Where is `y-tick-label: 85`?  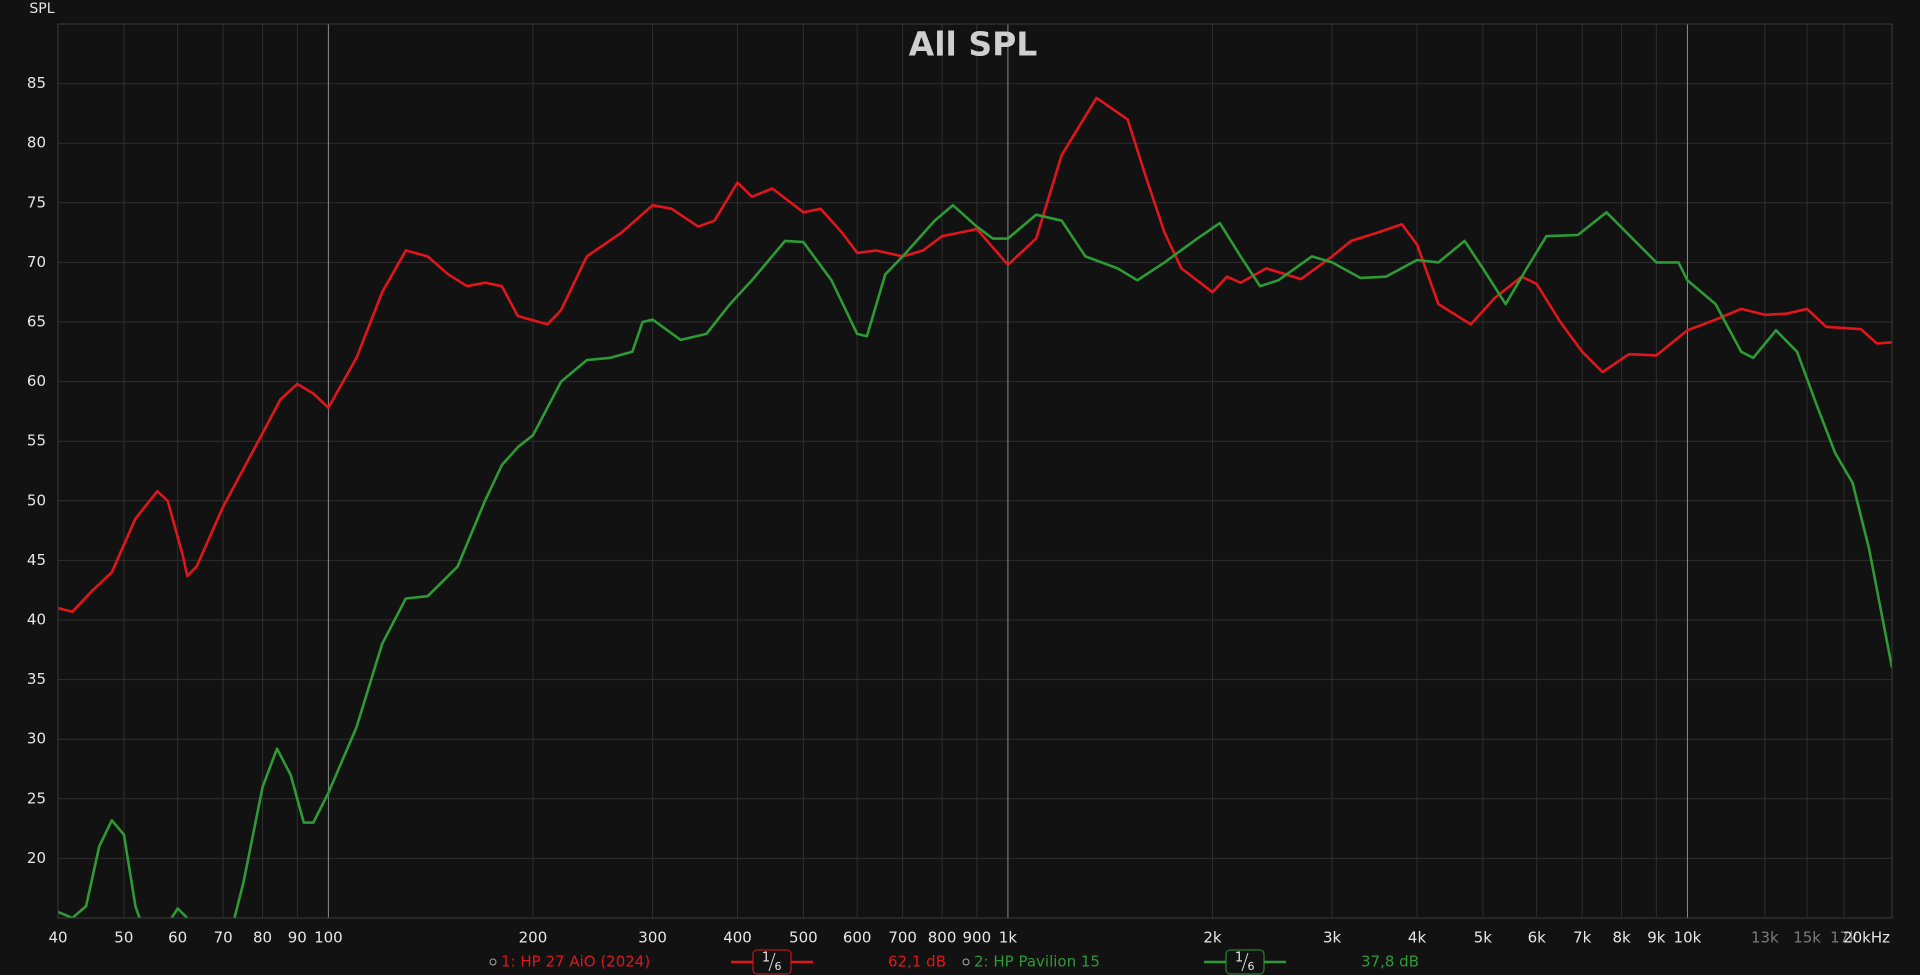
y-tick-label: 85 is located at coordinates (36, 83).